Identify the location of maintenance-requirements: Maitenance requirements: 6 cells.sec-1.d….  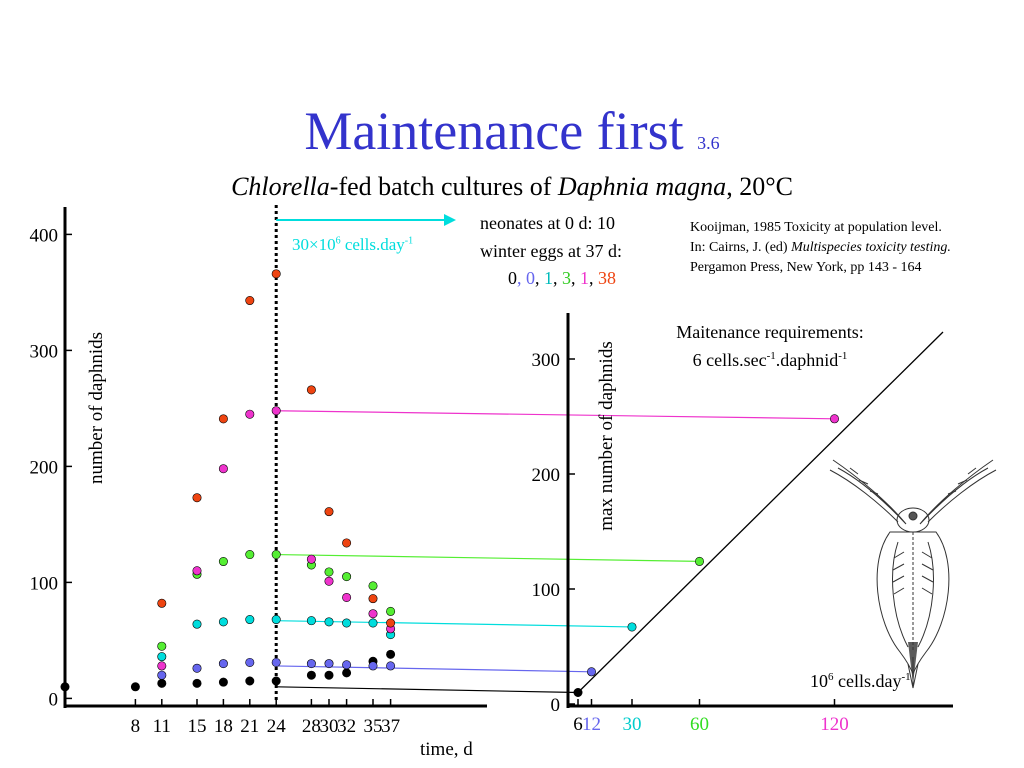
(770, 346).